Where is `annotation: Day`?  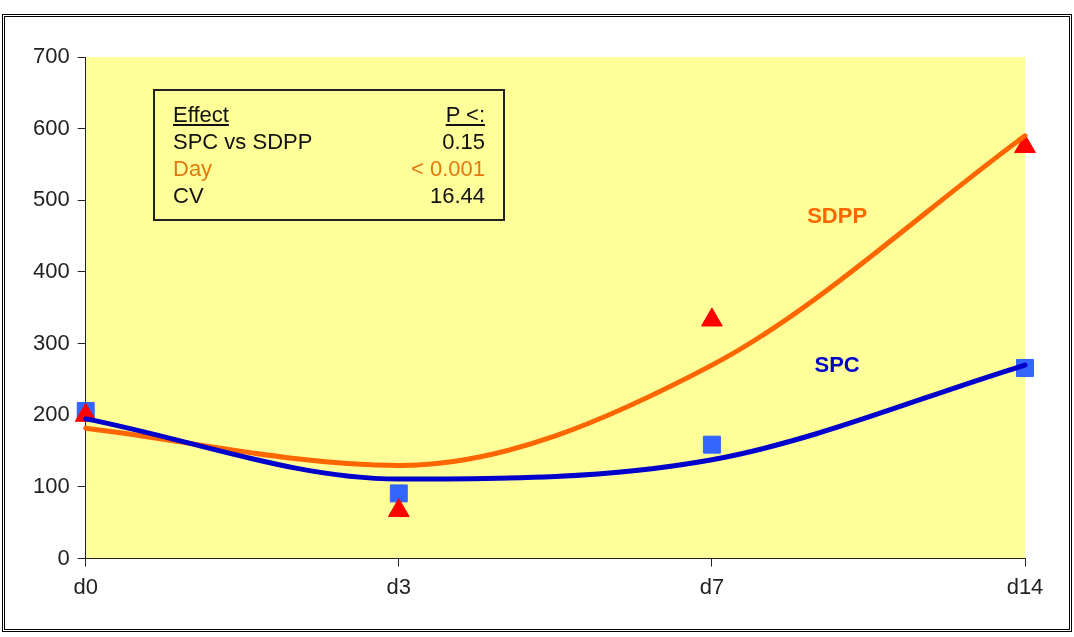 annotation: Day is located at coordinates (193, 168).